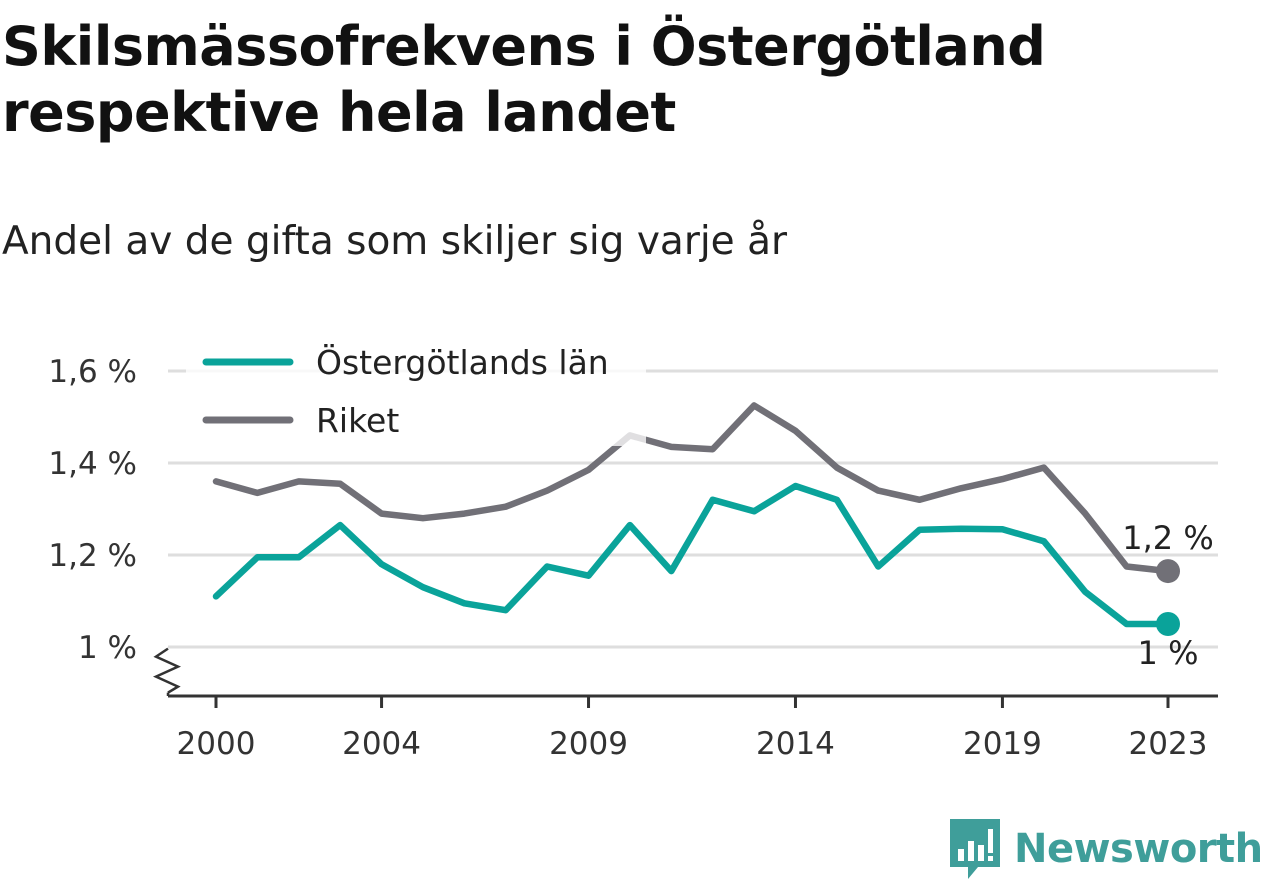 Image resolution: width=1262 pixels, height=880 pixels. Describe the element at coordinates (92, 464) in the screenshot. I see `y-tick-label: 1,4 %` at that location.